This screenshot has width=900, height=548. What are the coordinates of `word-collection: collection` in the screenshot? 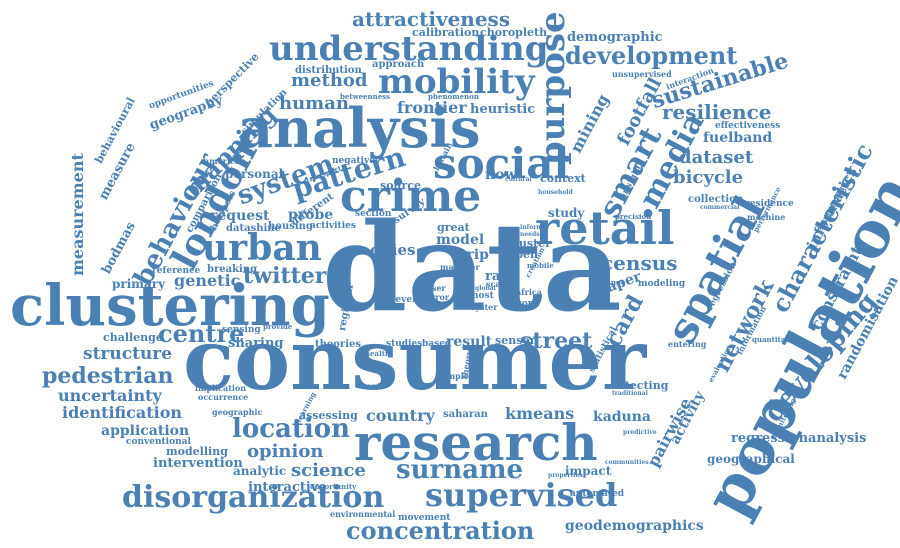 It's located at (716, 199).